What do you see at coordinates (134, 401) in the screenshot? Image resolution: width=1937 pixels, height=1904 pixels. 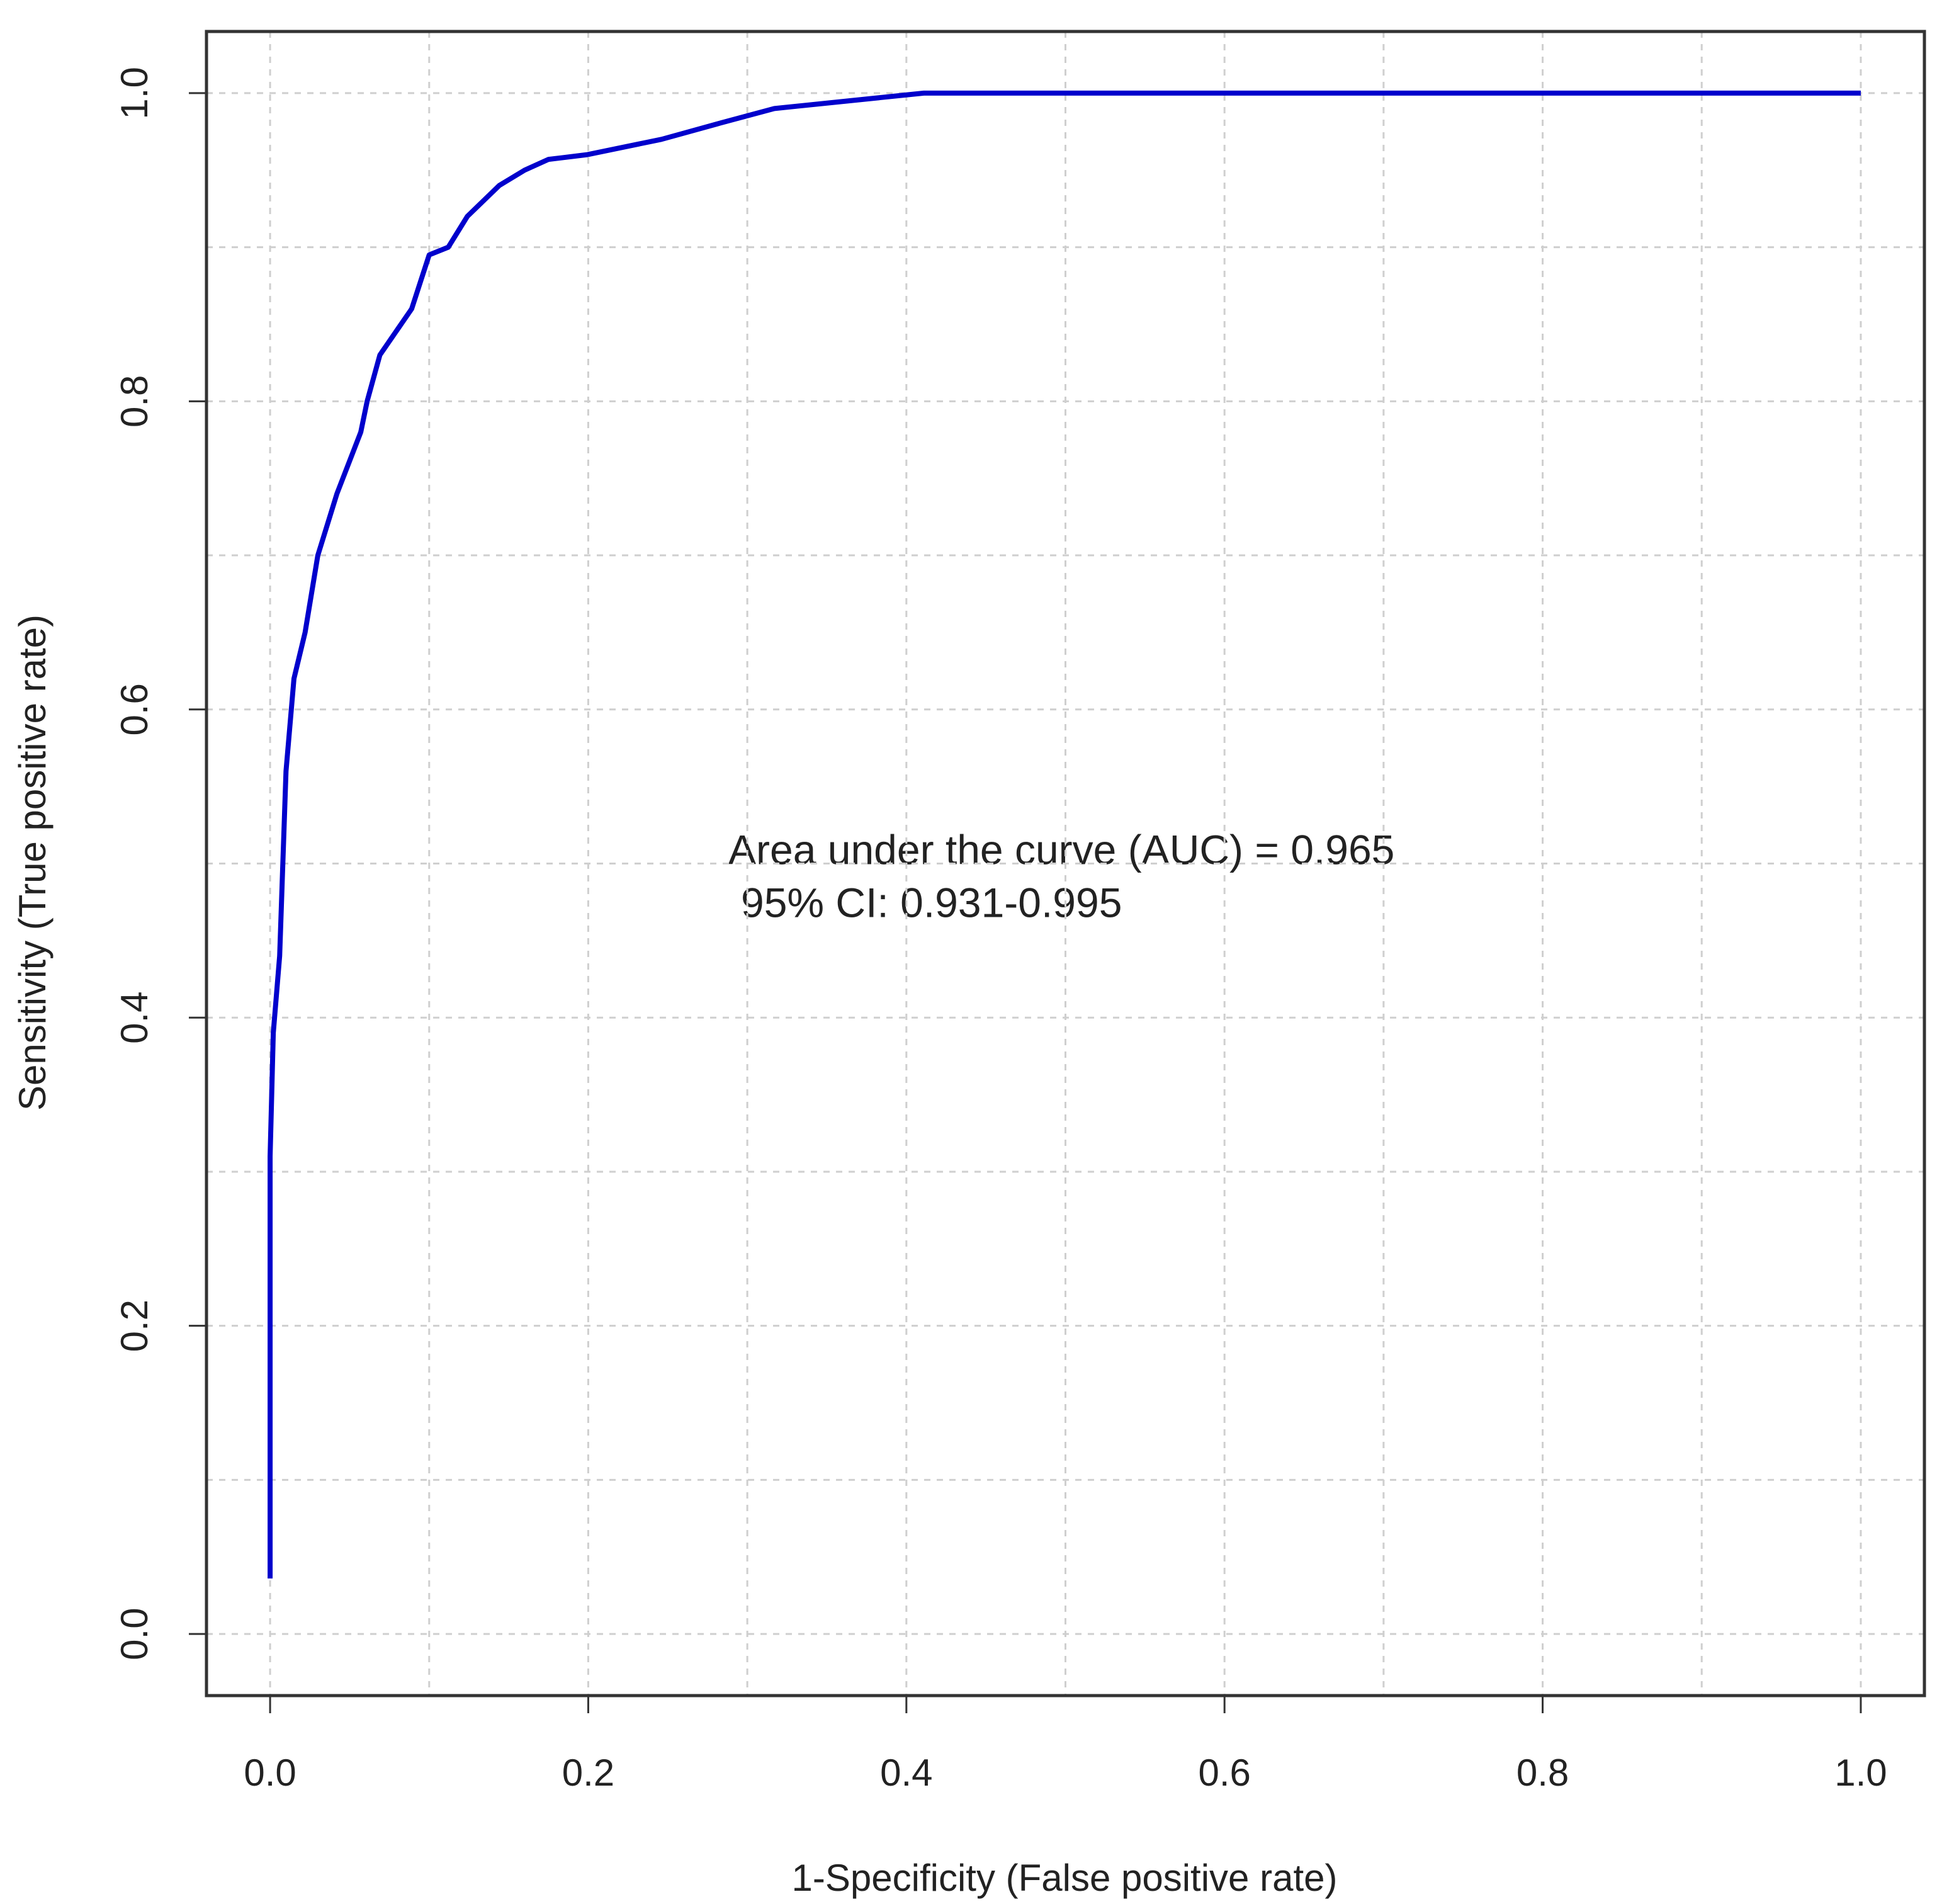 I see `y-tick-label: 0.8` at bounding box center [134, 401].